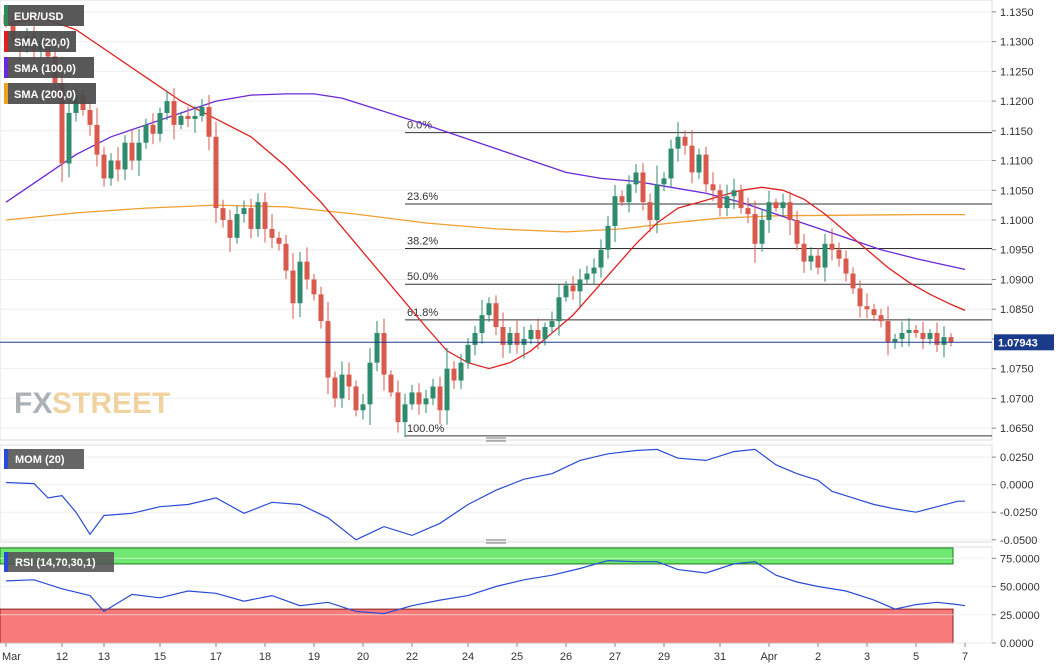 Image resolution: width=1063 pixels, height=668 pixels. I want to click on x-tick-label: 7, so click(965, 657).